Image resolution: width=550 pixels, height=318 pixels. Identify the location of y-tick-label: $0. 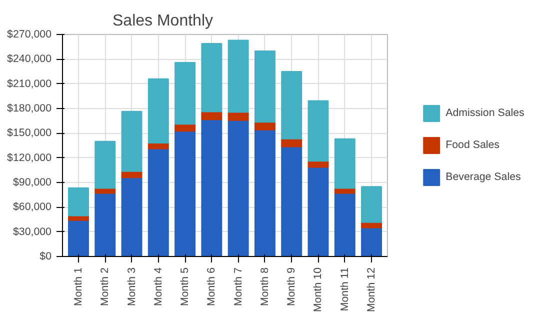
(46, 256).